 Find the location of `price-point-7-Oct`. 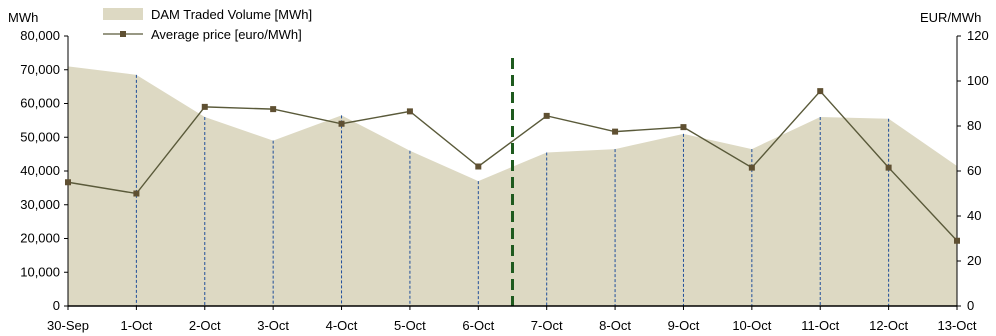

price-point-7-Oct is located at coordinates (546, 115).